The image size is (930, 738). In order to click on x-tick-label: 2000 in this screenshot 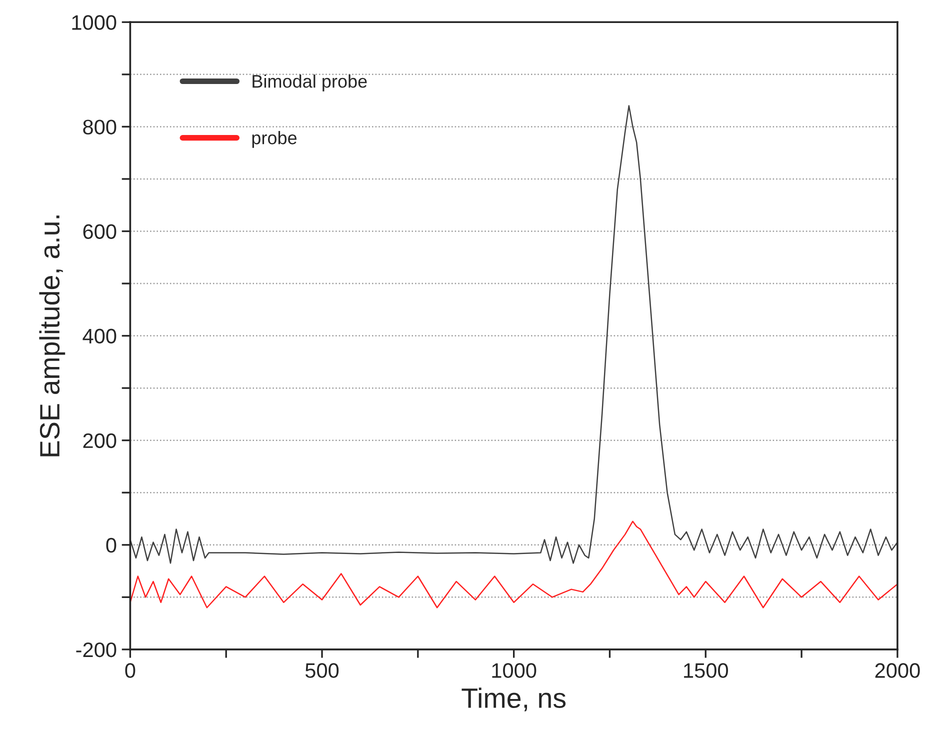, I will do `click(897, 670)`.